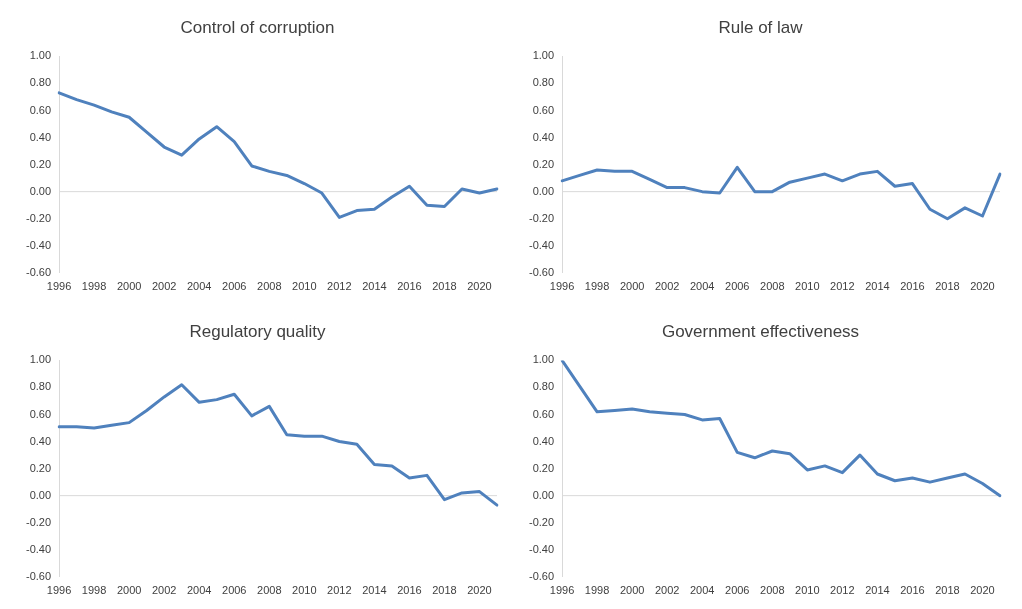  I want to click on chart-title: Government effectiveness, so click(760, 331).